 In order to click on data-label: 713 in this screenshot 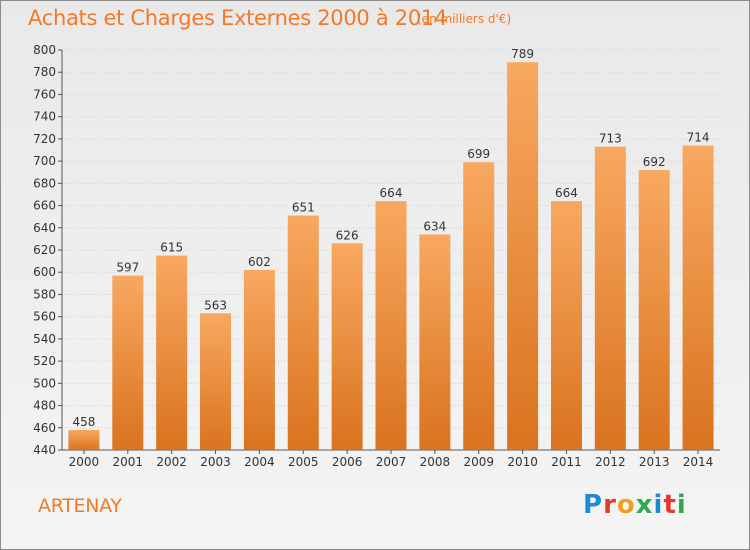, I will do `click(610, 139)`.